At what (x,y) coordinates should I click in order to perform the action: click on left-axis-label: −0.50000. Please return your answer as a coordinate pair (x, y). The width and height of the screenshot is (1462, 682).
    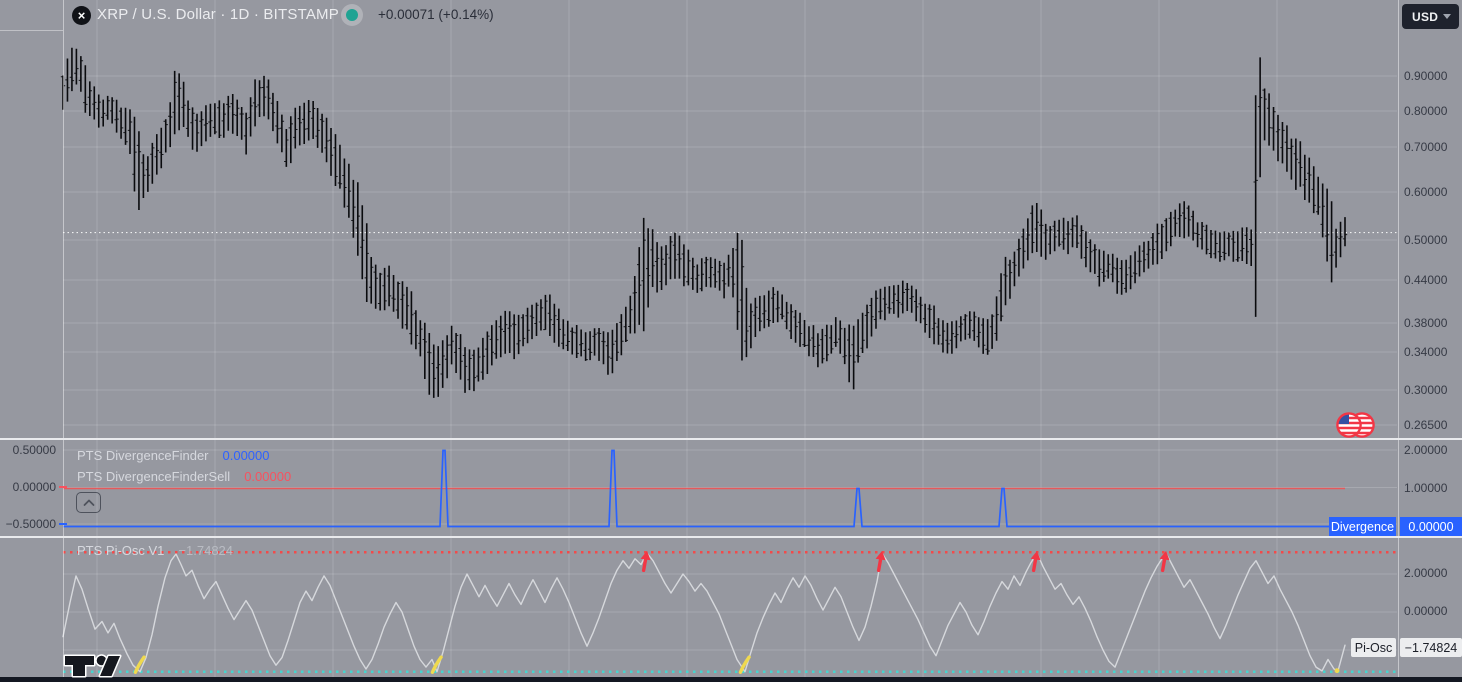
    Looking at the image, I should click on (30, 524).